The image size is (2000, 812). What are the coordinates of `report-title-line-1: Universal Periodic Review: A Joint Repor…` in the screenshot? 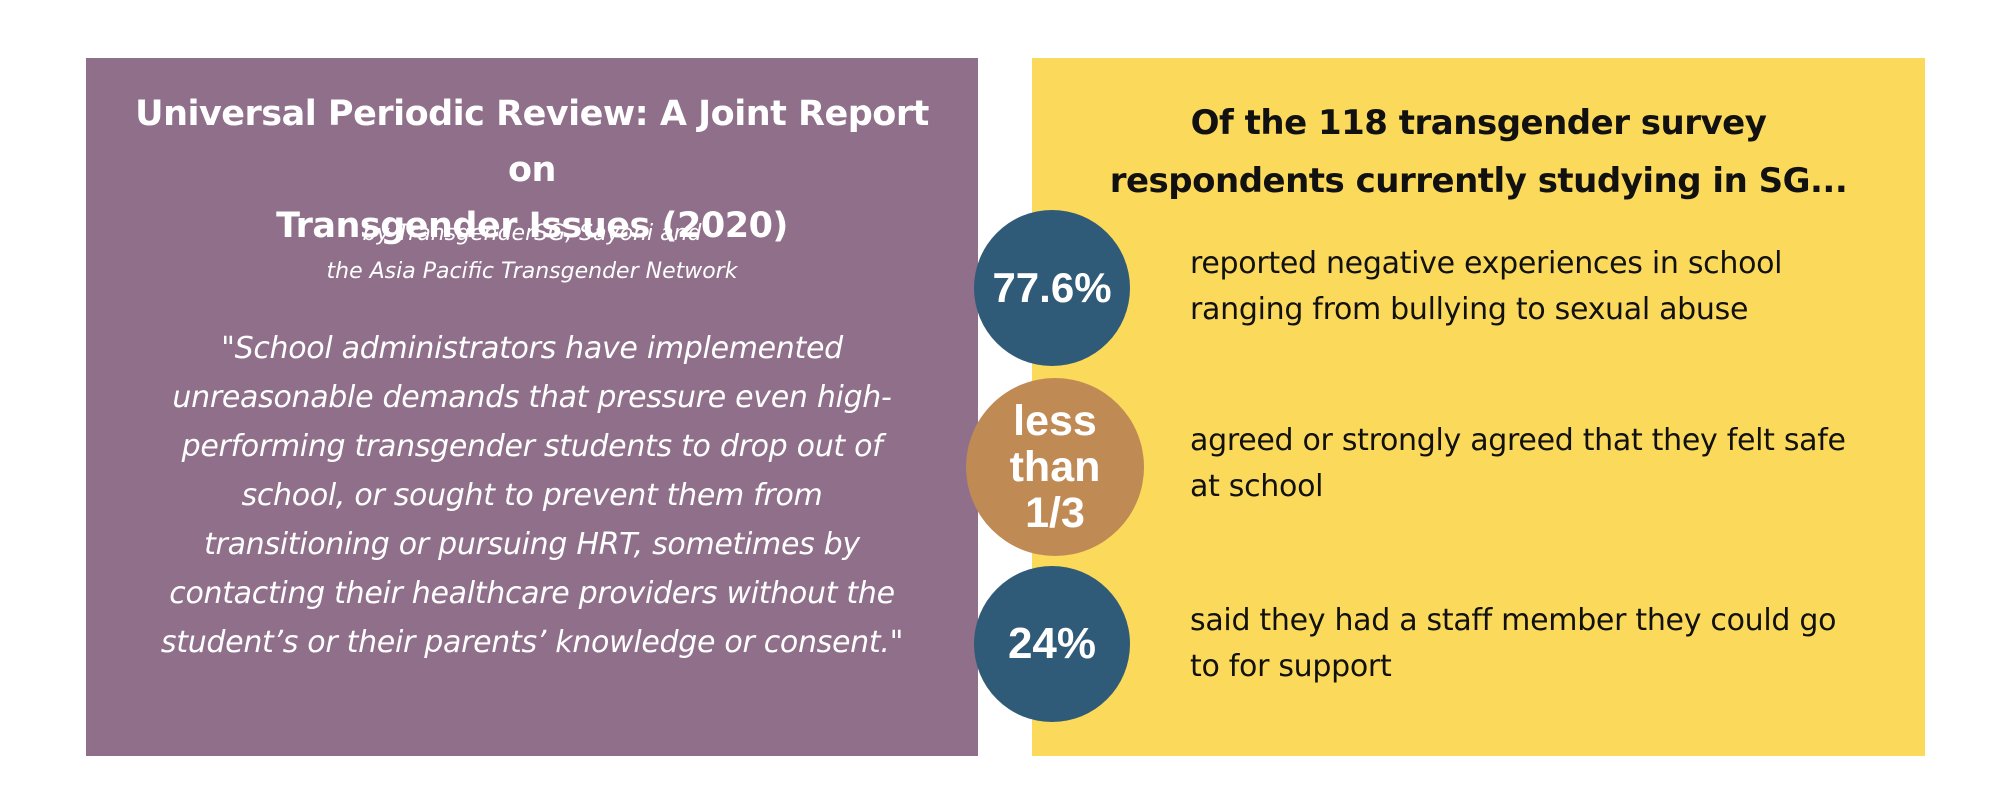 It's located at (532, 142).